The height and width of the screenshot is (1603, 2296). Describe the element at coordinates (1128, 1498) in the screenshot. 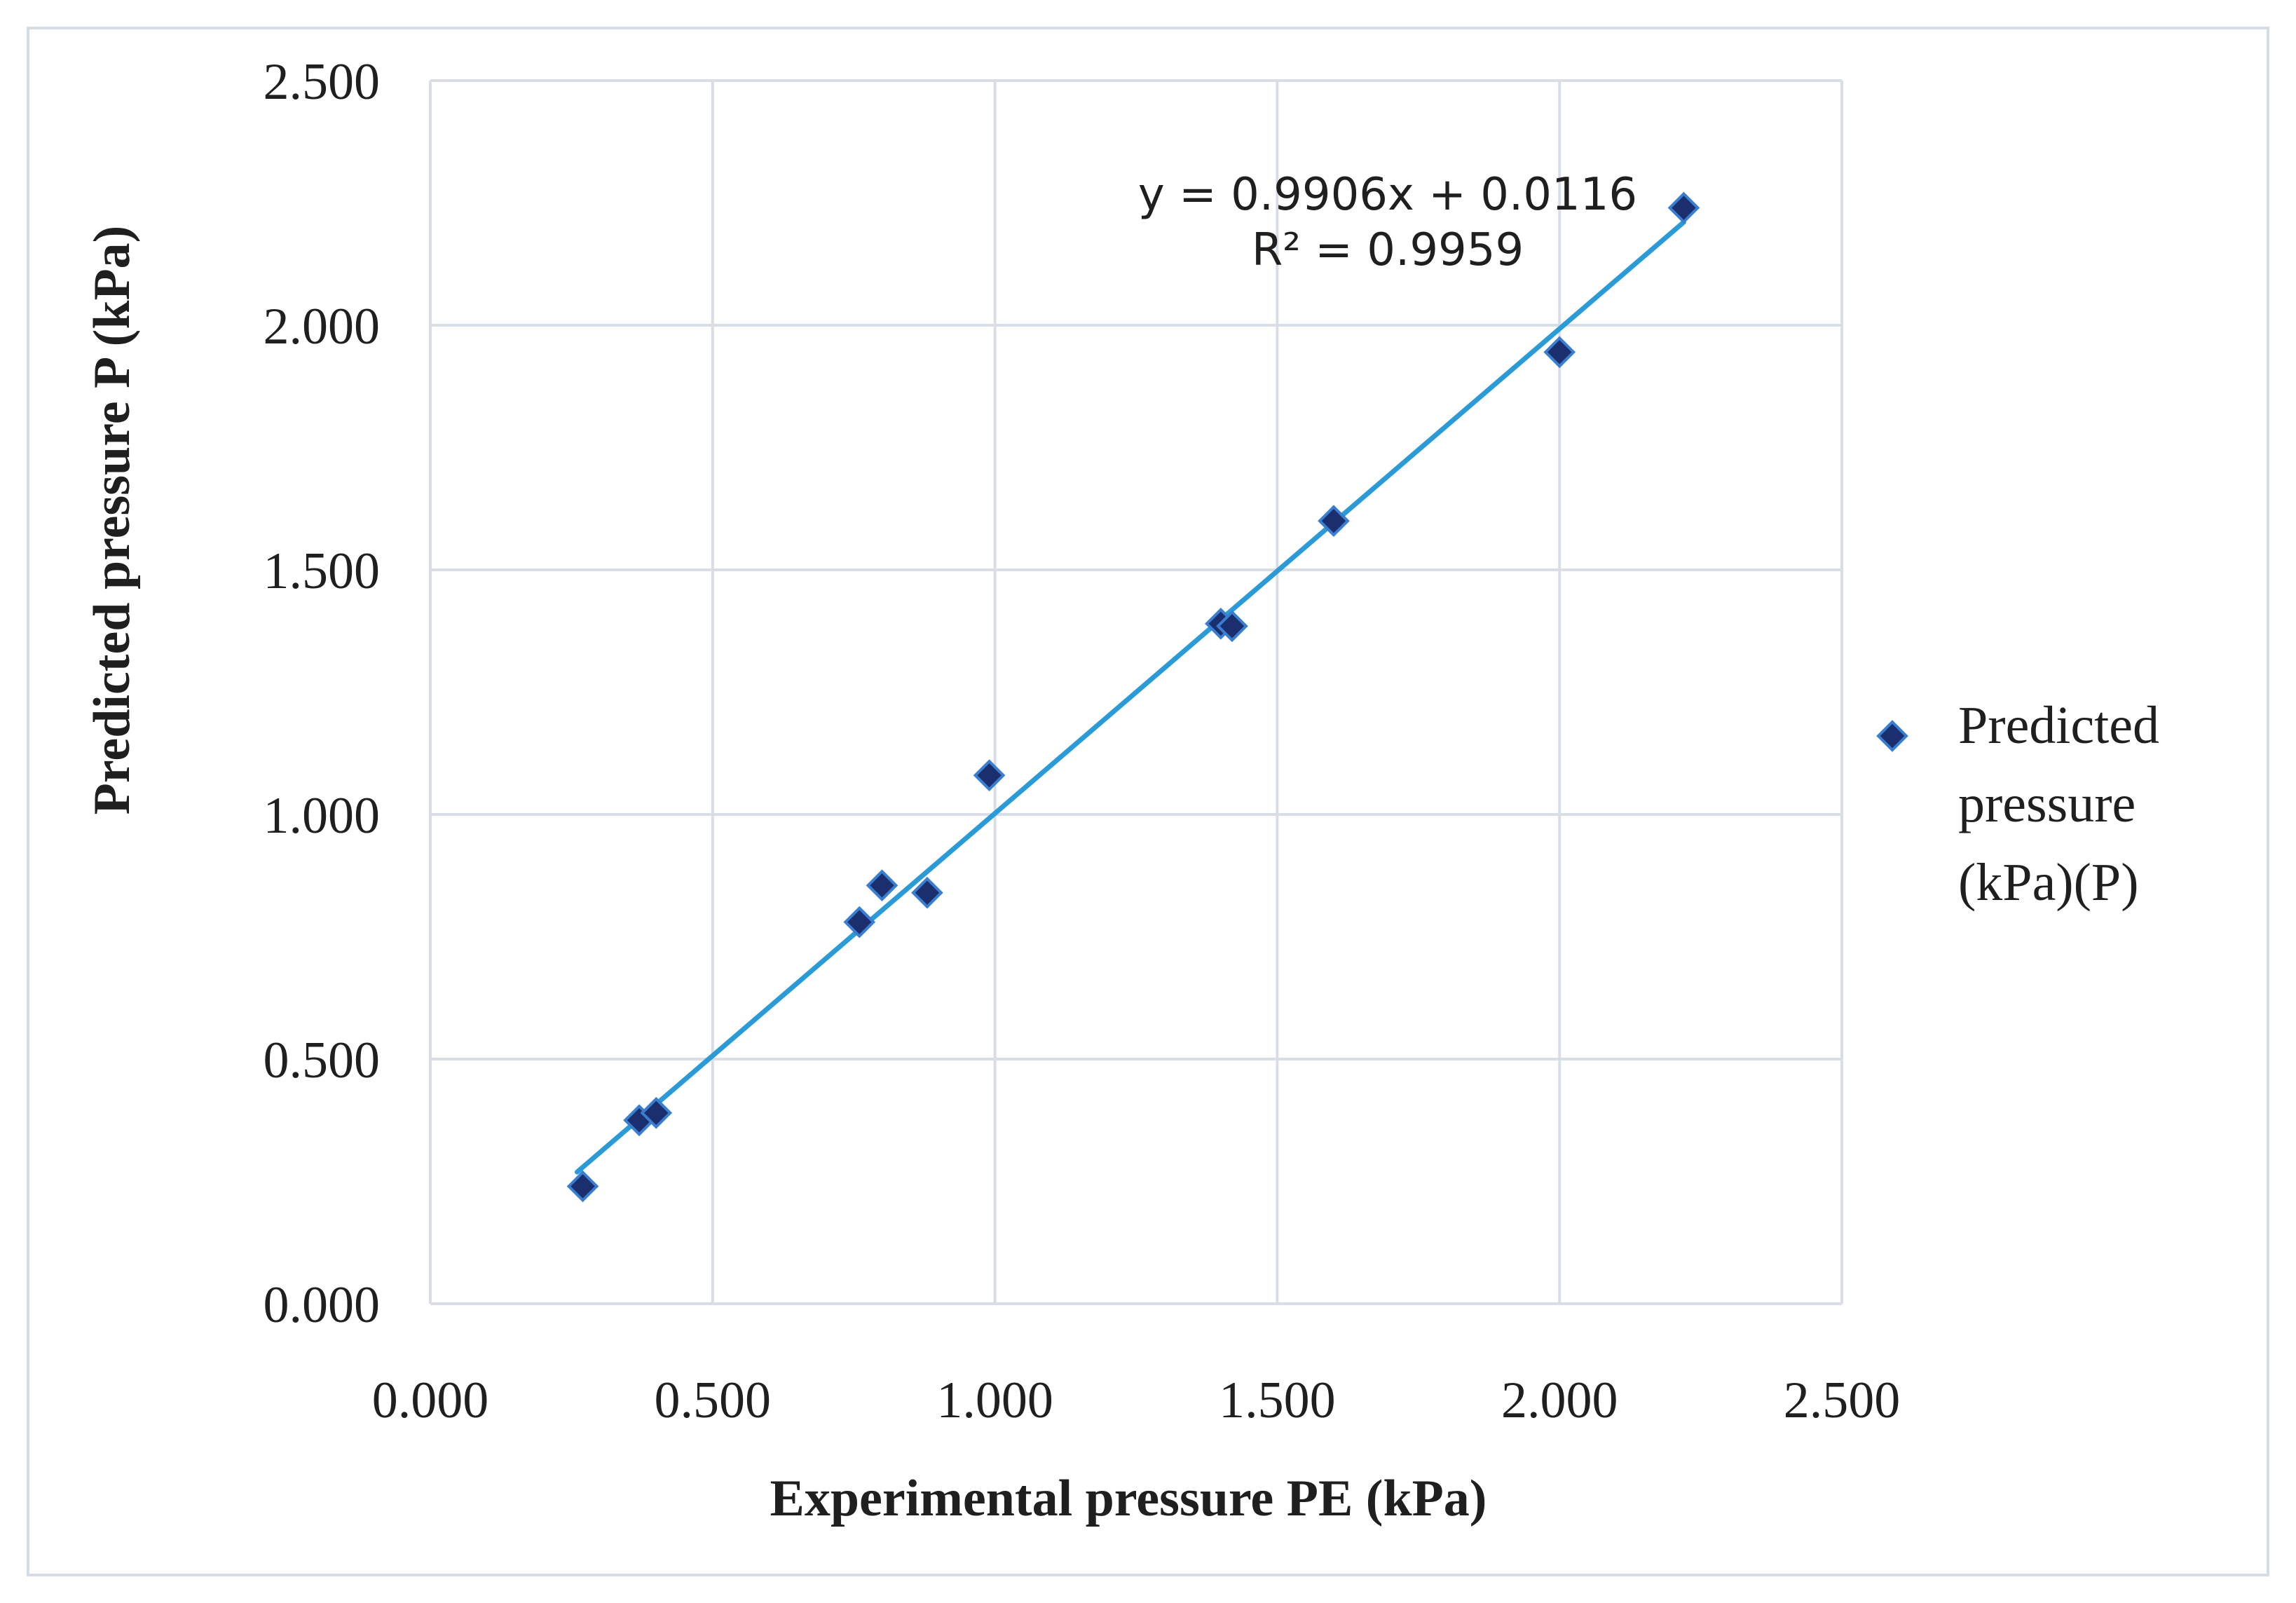

I see `x-axis-title: Experimental pressure PE (kPa)` at that location.